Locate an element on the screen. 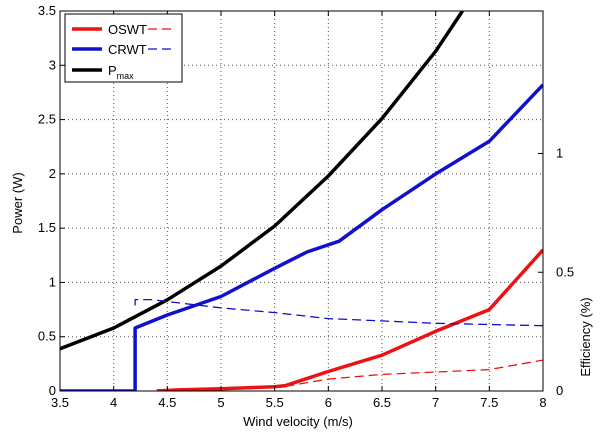 The height and width of the screenshot is (435, 603). y-axis-left-label: Power (W) is located at coordinates (17, 202).